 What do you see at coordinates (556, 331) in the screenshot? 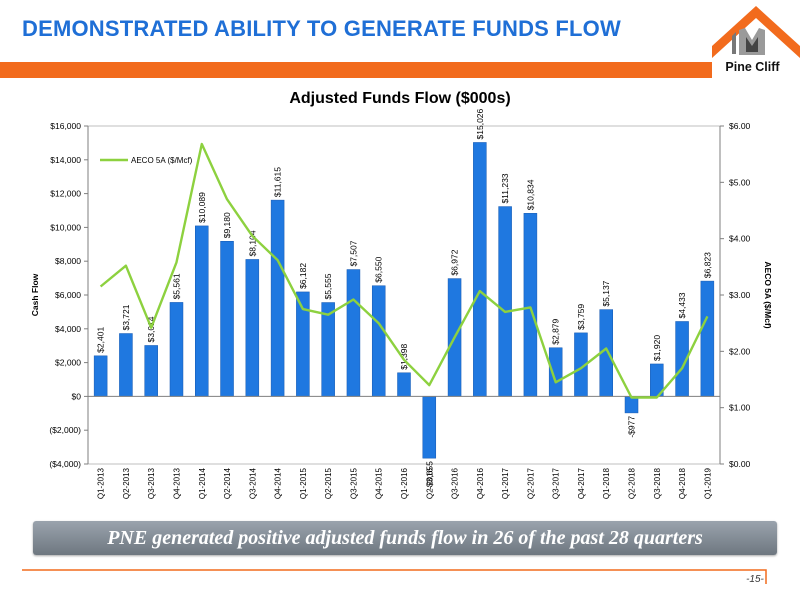
I see `bar-value-label: $2,879` at bounding box center [556, 331].